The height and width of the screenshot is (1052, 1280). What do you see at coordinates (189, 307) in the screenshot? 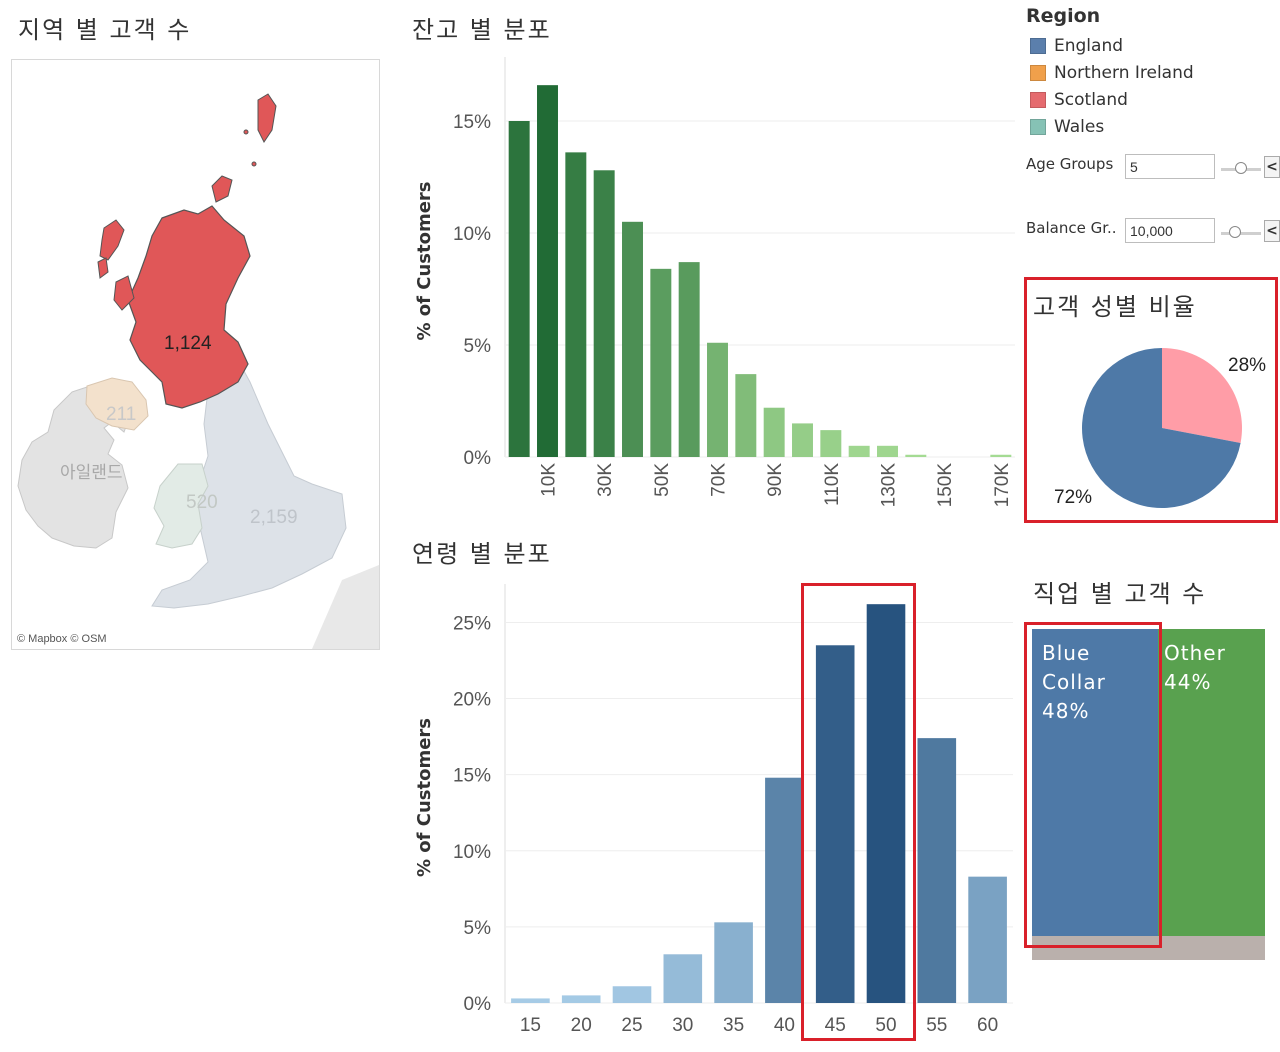
I see `scotland-shape` at bounding box center [189, 307].